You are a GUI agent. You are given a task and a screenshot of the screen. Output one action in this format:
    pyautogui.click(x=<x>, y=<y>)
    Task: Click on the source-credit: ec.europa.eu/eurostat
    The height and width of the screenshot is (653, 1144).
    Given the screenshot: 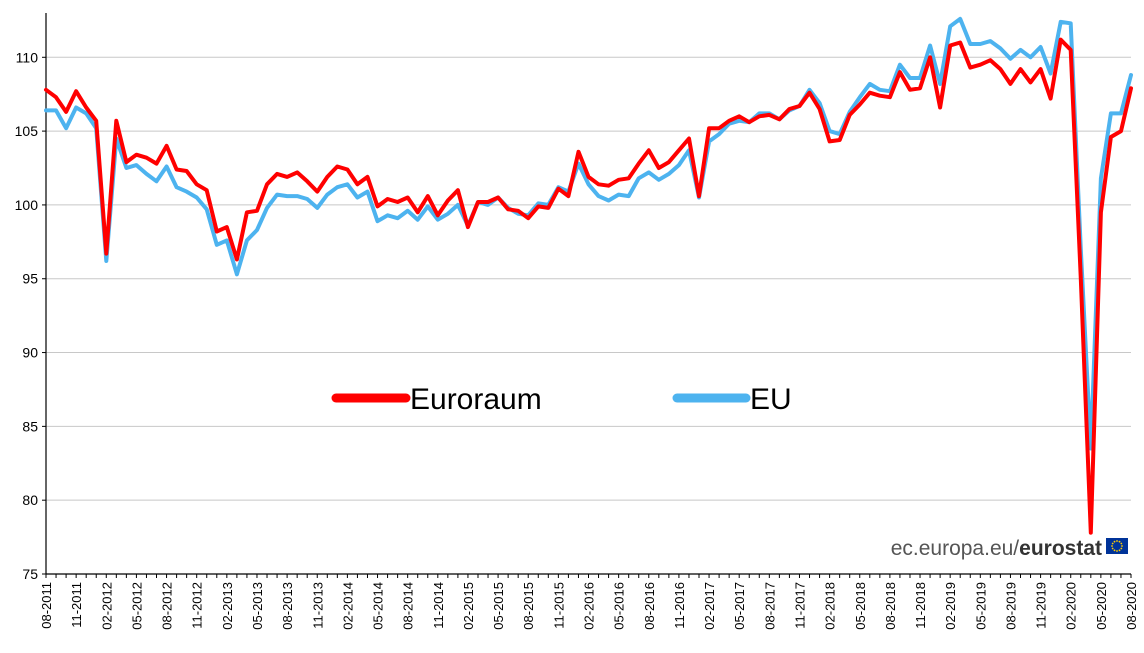 What is the action you would take?
    pyautogui.click(x=1009, y=548)
    